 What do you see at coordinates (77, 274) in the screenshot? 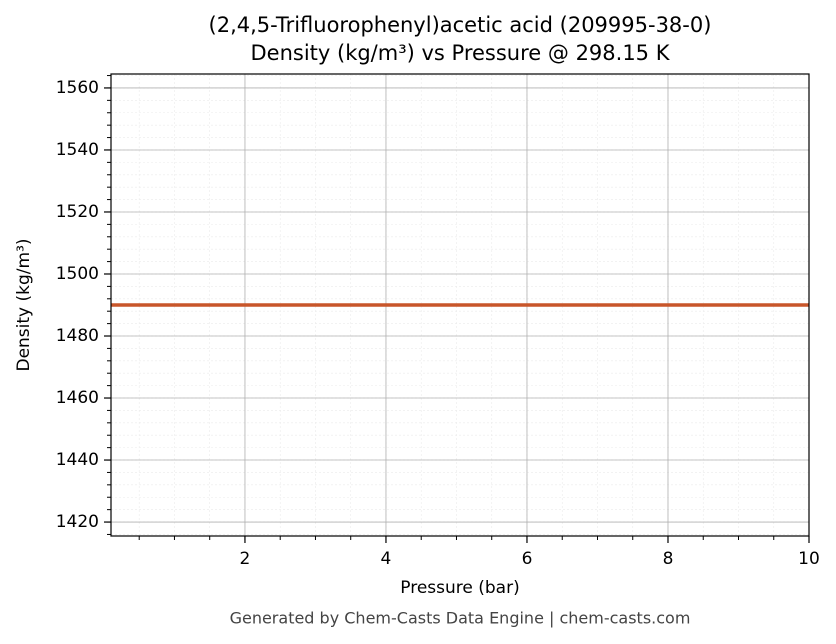
I see `y-tick-label: 1500` at bounding box center [77, 274].